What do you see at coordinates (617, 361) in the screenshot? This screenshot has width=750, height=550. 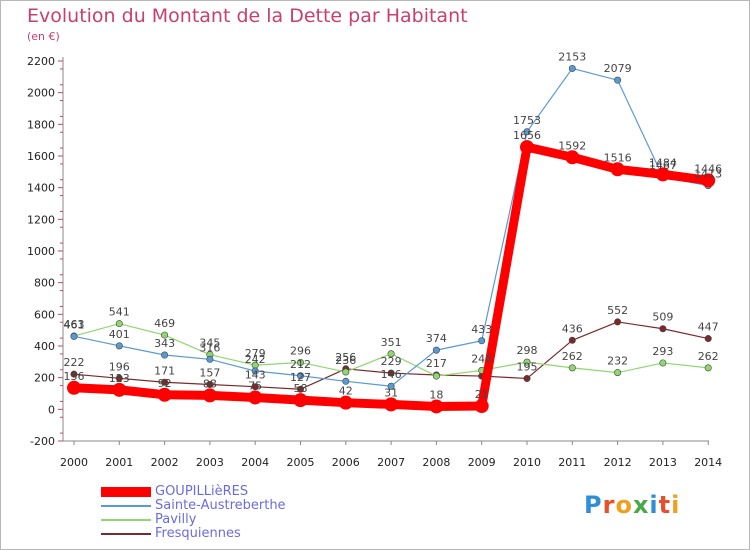 I see `data-label: 232` at bounding box center [617, 361].